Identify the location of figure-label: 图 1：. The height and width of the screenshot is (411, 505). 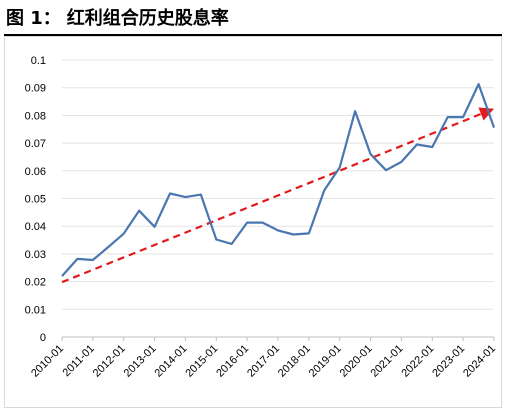
(33, 18).